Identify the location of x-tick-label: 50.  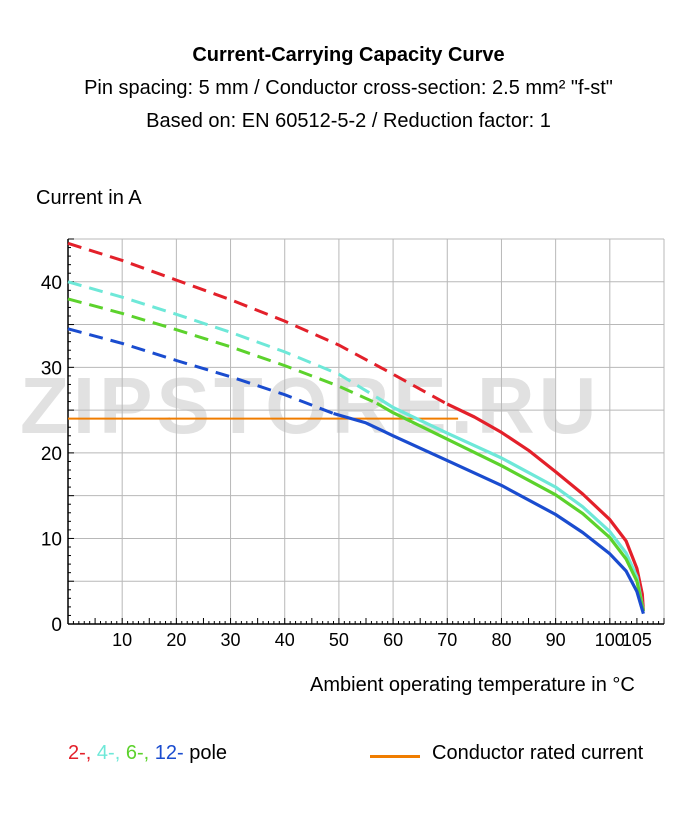
(339, 640).